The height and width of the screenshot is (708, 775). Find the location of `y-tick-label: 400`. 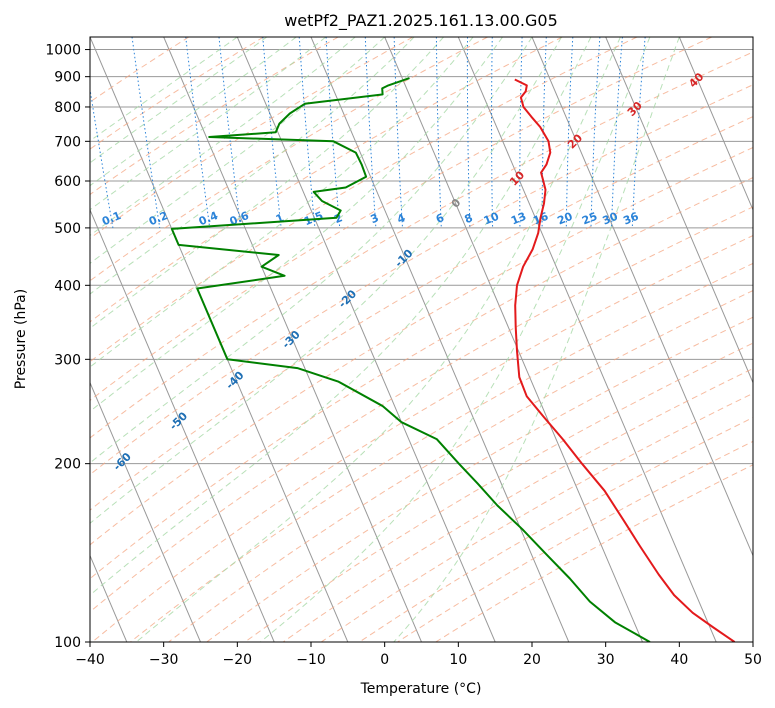

y-tick-label: 400 is located at coordinates (67, 286).